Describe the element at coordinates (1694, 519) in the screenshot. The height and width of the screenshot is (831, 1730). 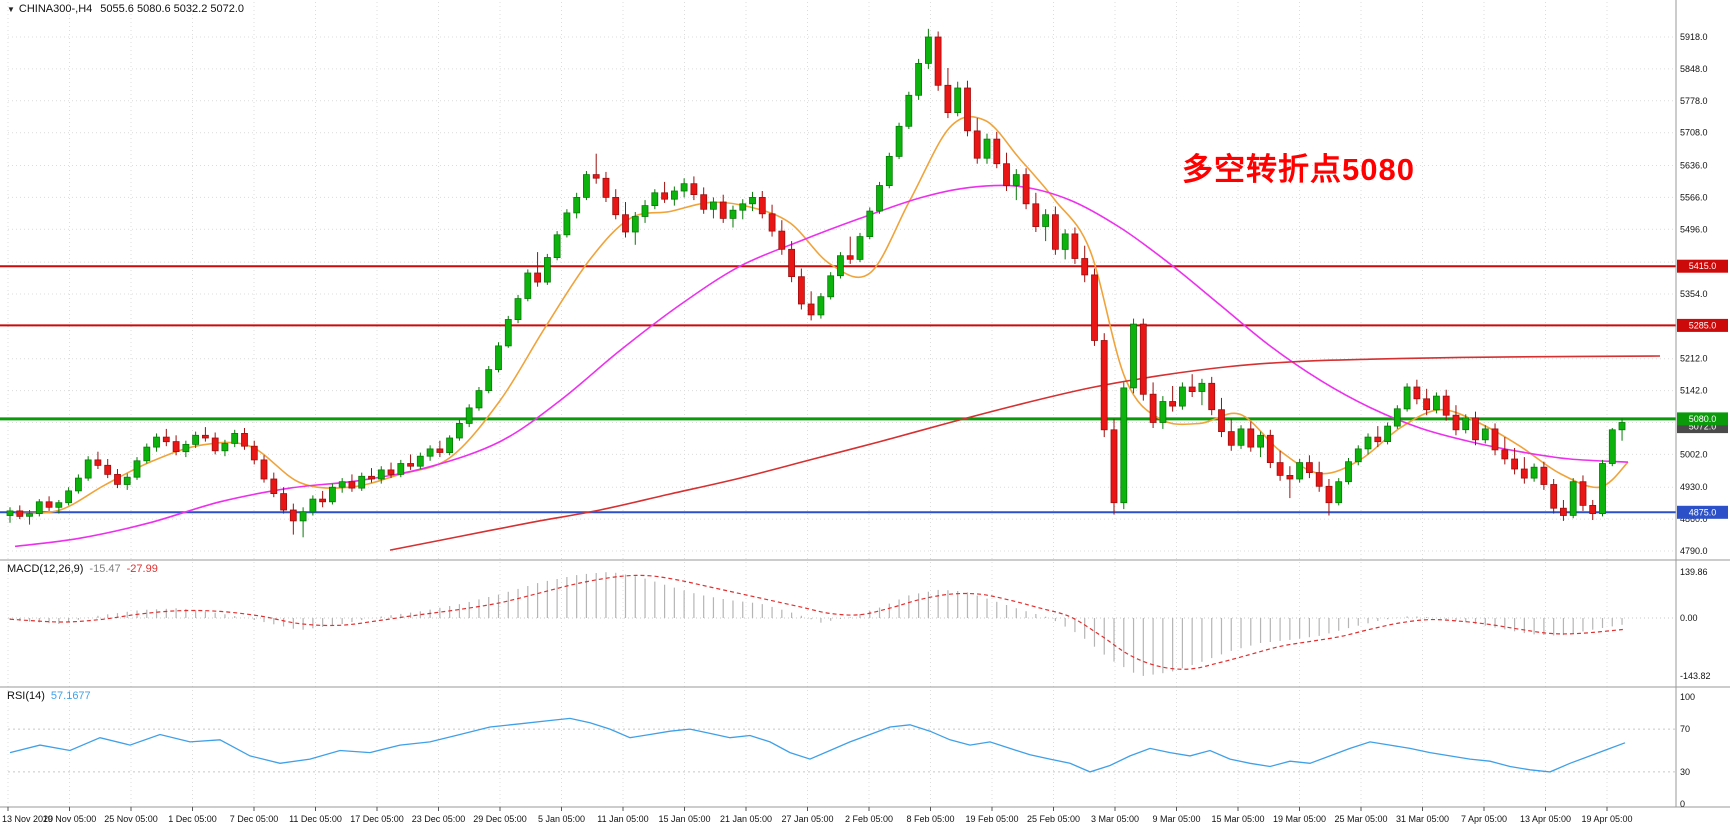
I see `svg-text: 4860.0` at that location.